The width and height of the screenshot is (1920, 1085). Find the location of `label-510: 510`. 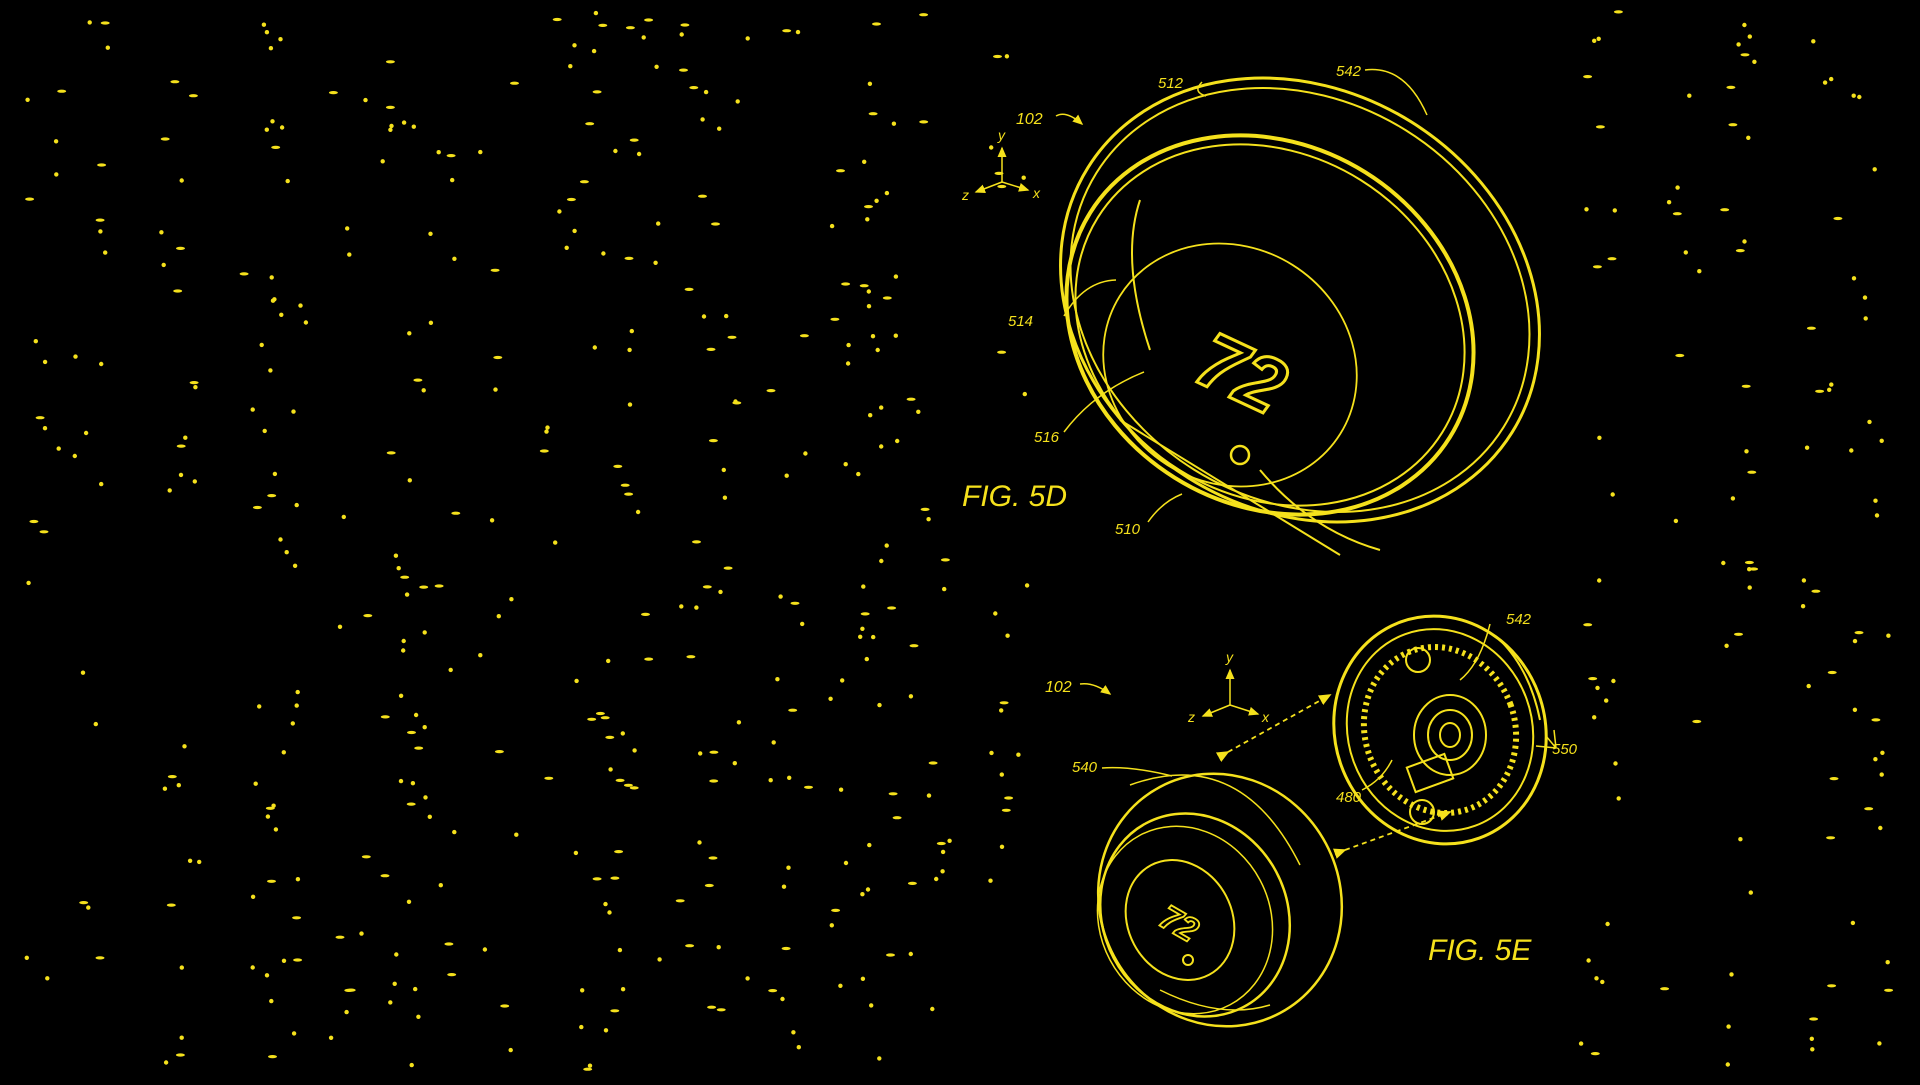

label-510: 510 is located at coordinates (1128, 529).